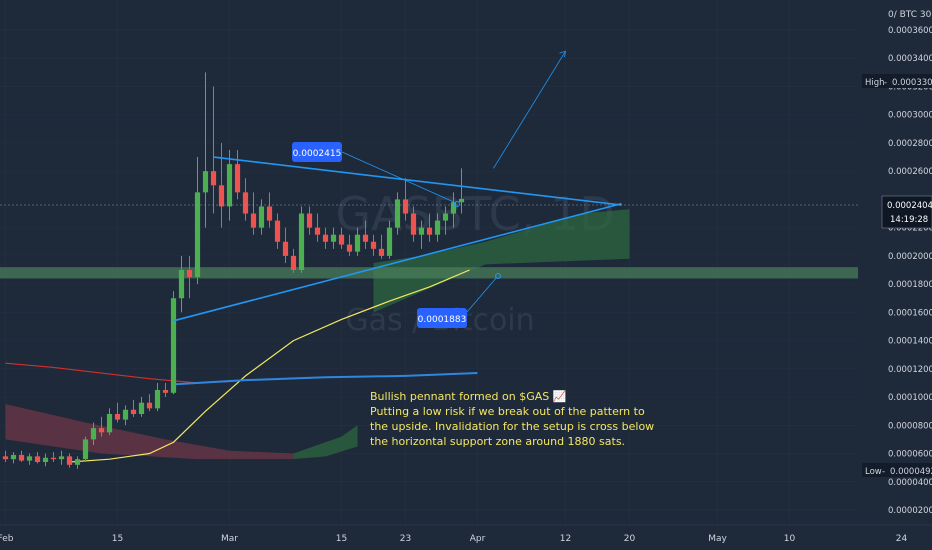  What do you see at coordinates (910, 285) in the screenshot?
I see `price-tick-label: 0.0001800` at bounding box center [910, 285].